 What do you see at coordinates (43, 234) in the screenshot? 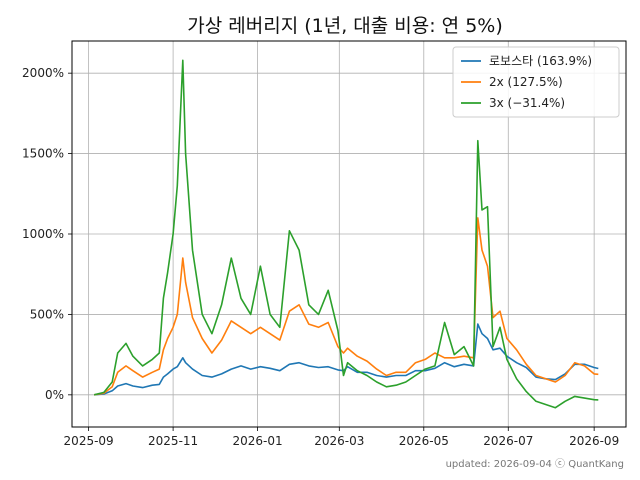
I see `y-tick-label: 1000%` at bounding box center [43, 234].